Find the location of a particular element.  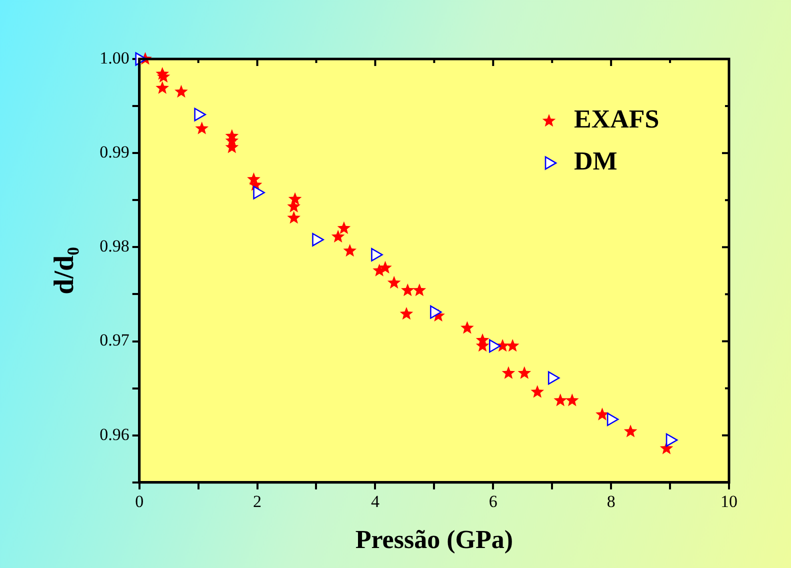

x-tick-label: 6 is located at coordinates (493, 502).